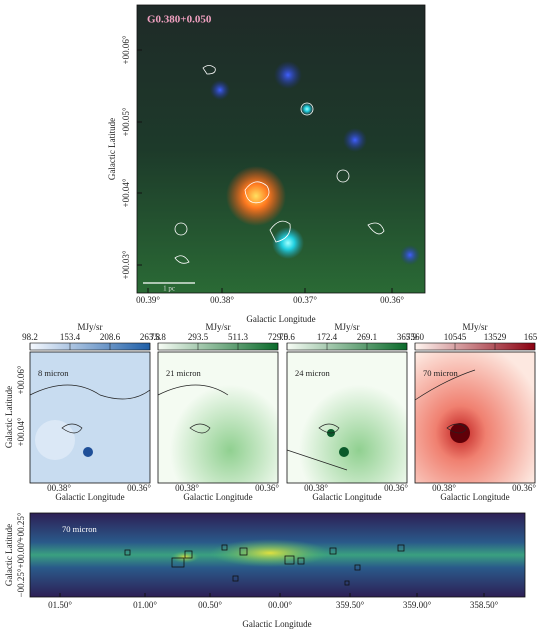 Image resolution: width=538 pixels, height=635 pixels. What do you see at coordinates (126, 264) in the screenshot?
I see `y-tick-label: +00.03°` at bounding box center [126, 264].